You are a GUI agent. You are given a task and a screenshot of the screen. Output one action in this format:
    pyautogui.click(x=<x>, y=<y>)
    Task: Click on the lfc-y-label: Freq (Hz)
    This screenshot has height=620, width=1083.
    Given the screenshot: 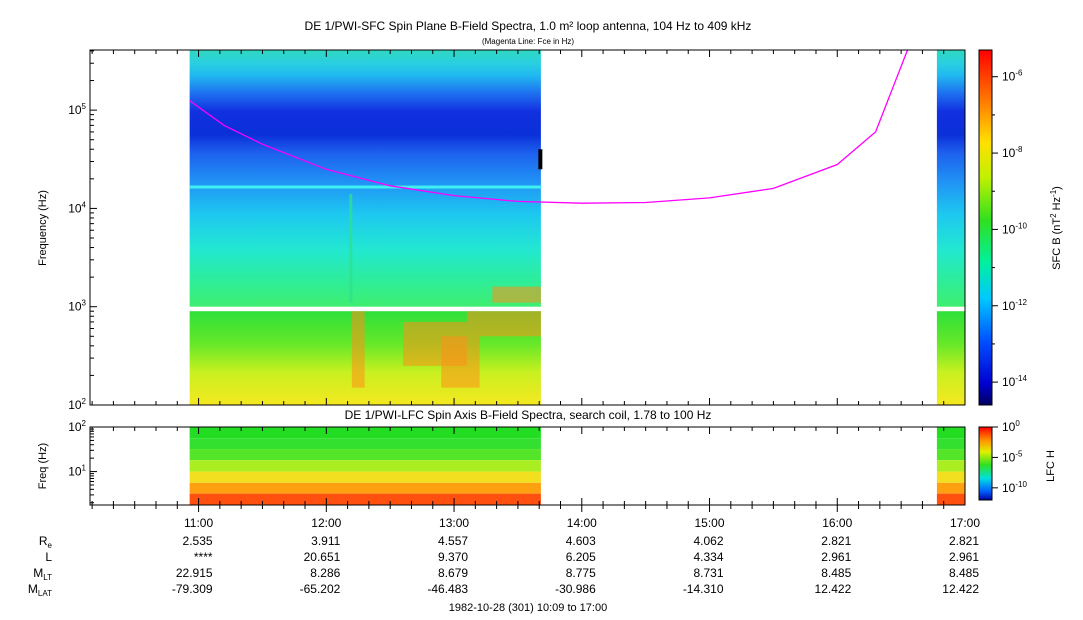 What is the action you would take?
    pyautogui.click(x=43, y=466)
    